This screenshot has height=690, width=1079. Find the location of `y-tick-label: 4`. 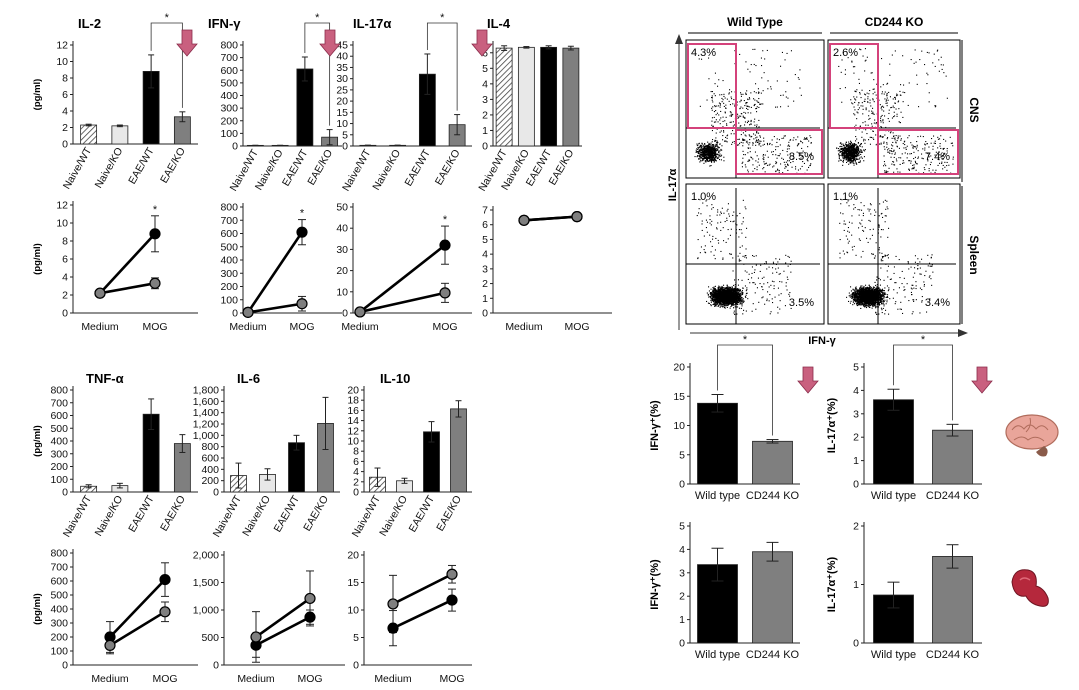

y-tick-label: 4 is located at coordinates (682, 550).